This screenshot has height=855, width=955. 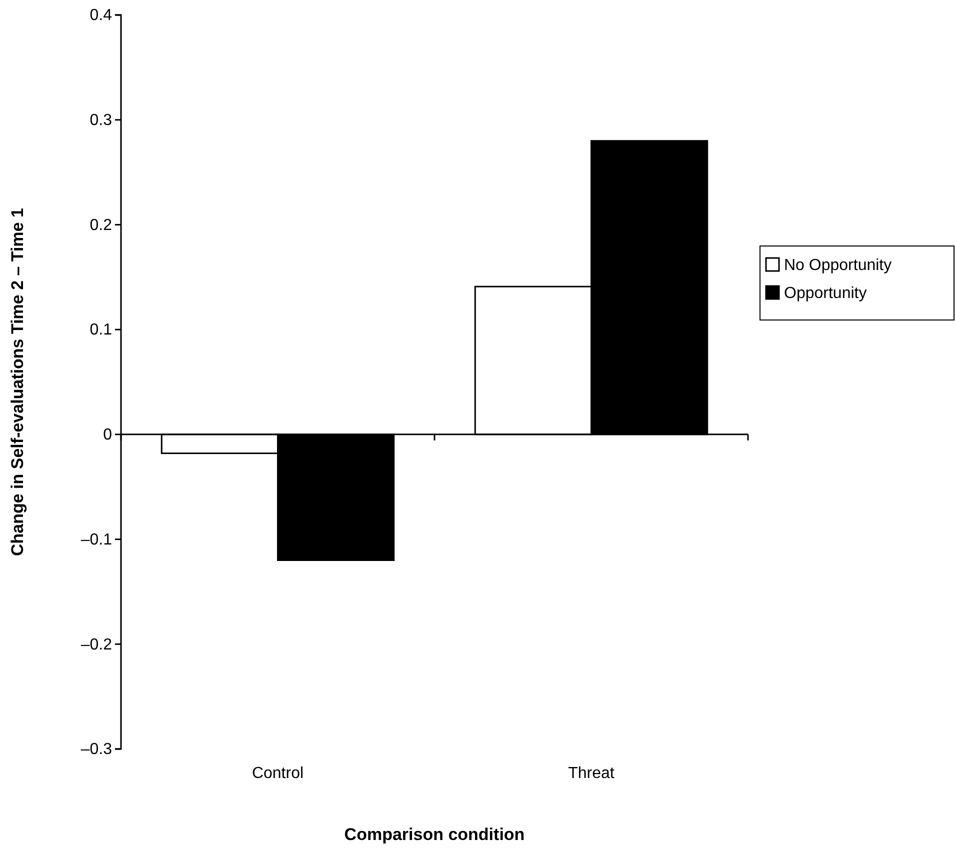 What do you see at coordinates (838, 265) in the screenshot?
I see `legend-label: No Opportunity` at bounding box center [838, 265].